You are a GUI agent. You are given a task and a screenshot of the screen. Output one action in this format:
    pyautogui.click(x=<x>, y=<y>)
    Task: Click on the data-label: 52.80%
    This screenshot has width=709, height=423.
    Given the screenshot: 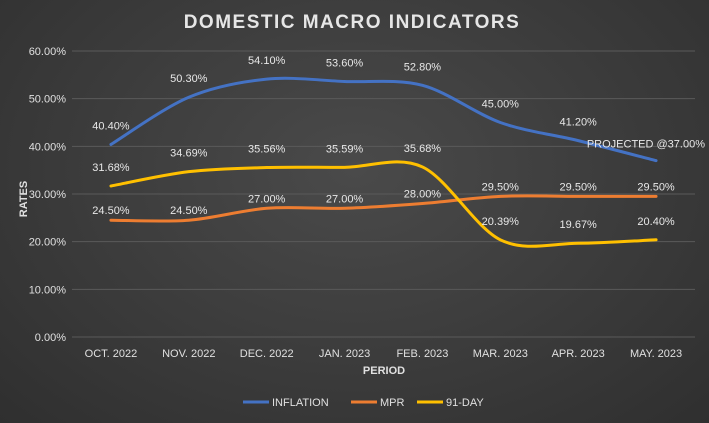 What is the action you would take?
    pyautogui.click(x=423, y=67)
    